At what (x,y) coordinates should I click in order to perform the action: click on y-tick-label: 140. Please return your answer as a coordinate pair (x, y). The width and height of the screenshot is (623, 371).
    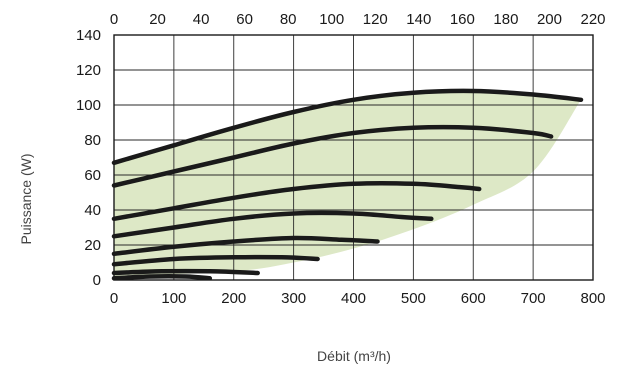
    Looking at the image, I should click on (88, 35).